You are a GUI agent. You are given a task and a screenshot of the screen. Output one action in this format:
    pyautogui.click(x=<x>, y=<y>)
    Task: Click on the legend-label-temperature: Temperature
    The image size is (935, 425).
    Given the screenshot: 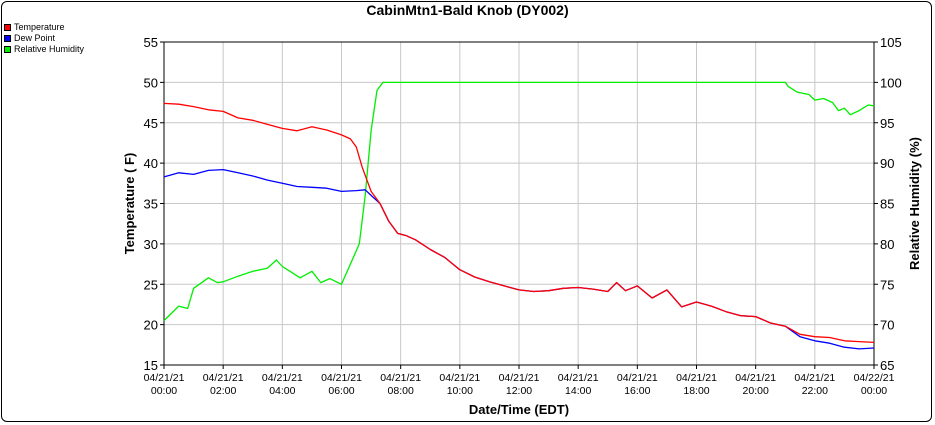 What is the action you would take?
    pyautogui.click(x=39, y=27)
    